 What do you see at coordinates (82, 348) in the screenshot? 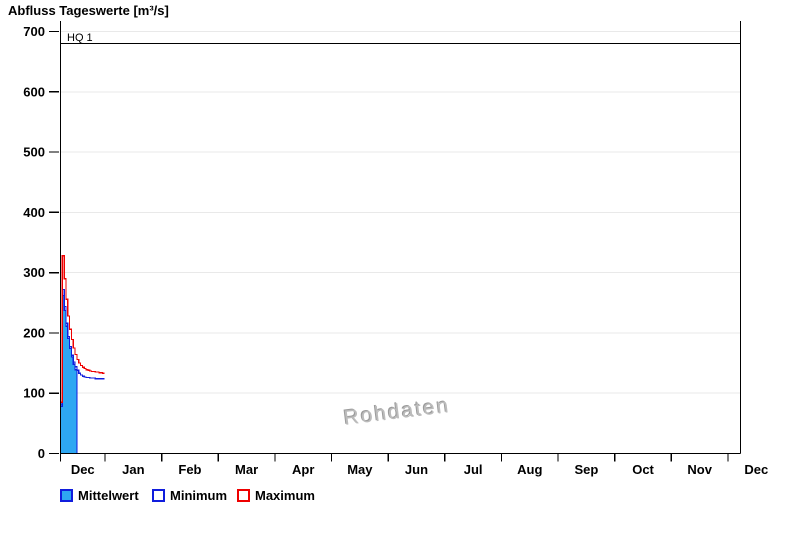
I see `series-minimum-line` at bounding box center [82, 348].